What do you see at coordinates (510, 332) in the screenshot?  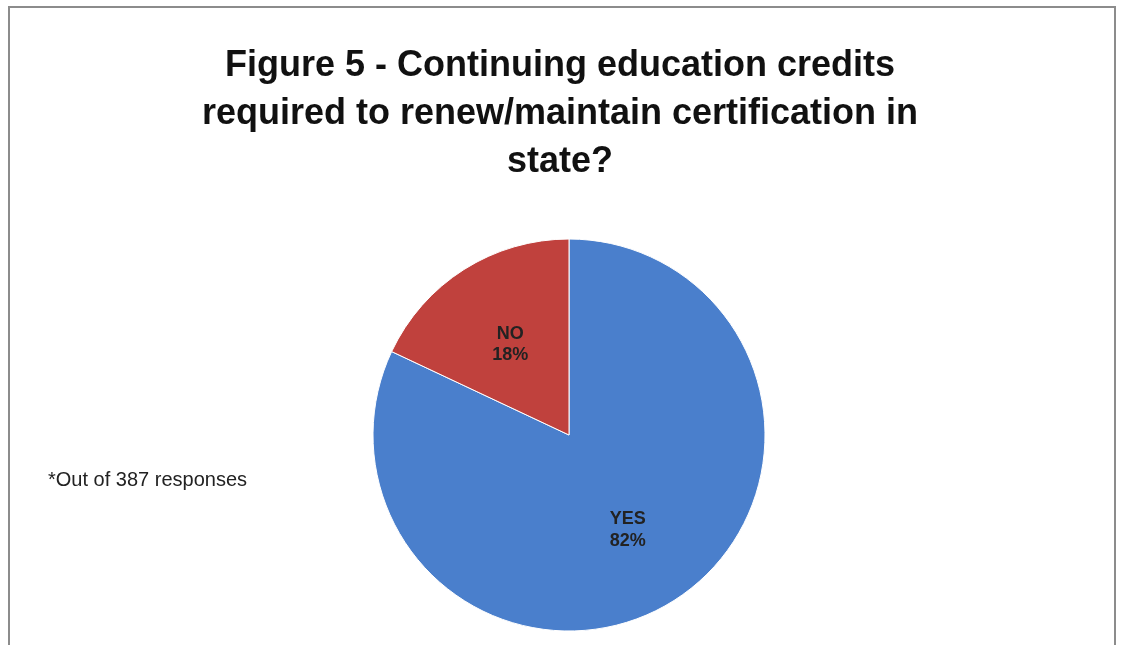 I see `slice-label: NO` at bounding box center [510, 332].